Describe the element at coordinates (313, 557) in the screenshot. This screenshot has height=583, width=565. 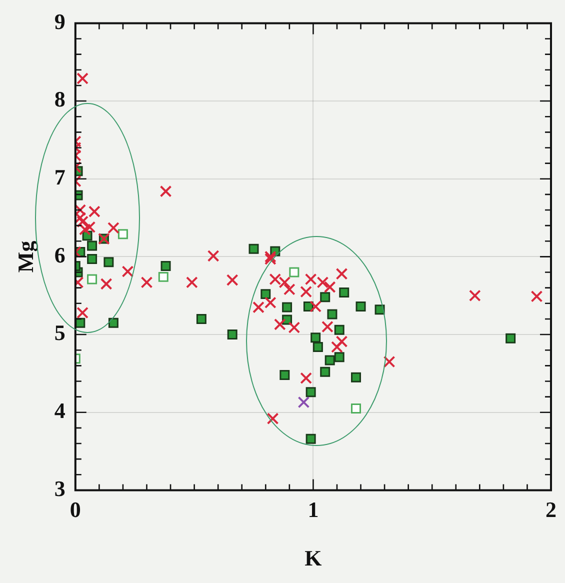
I see `x-axis-title: K` at that location.